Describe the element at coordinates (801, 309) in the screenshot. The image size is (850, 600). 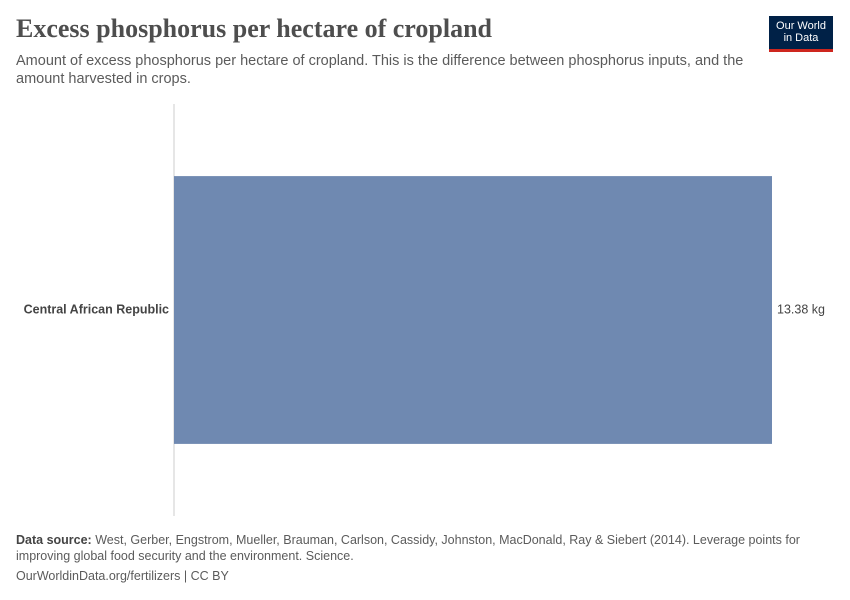
I see `value-label: 13.38 kg` at that location.